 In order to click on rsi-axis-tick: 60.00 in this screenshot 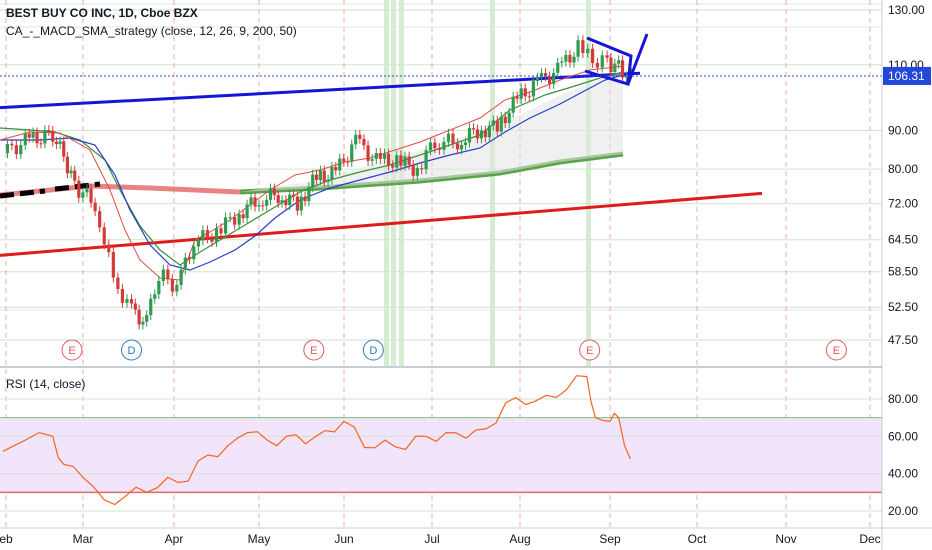, I will do `click(903, 436)`.